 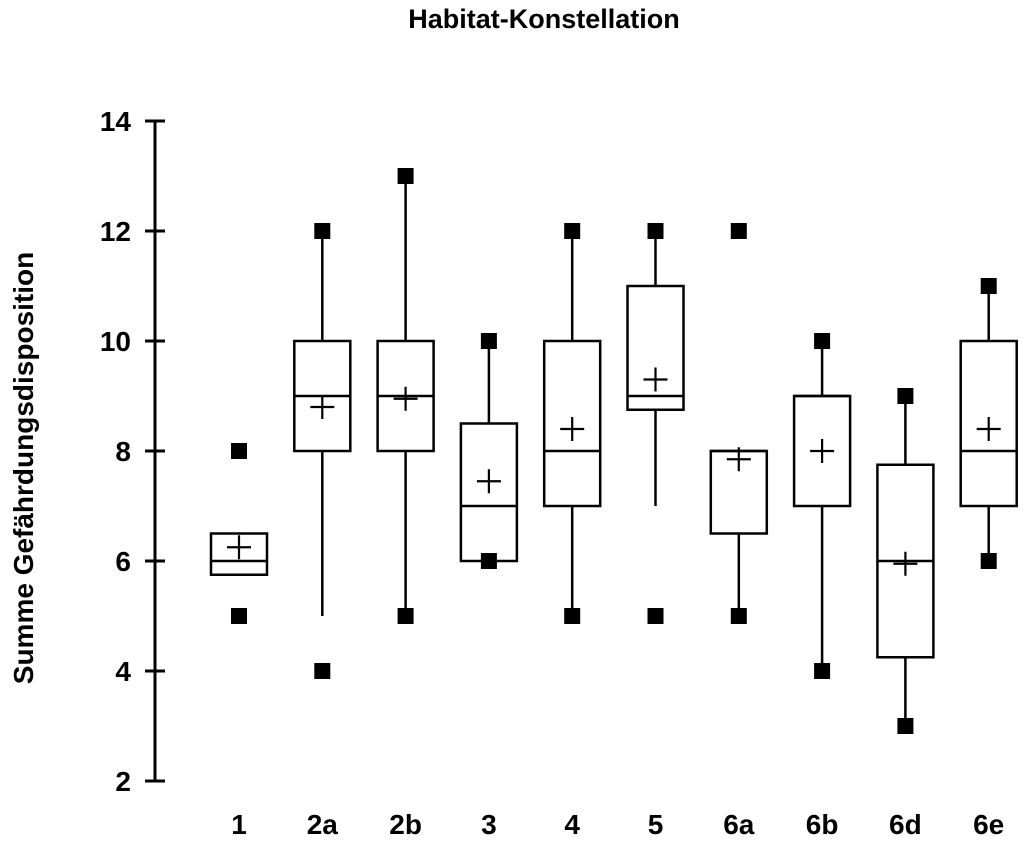 What do you see at coordinates (116, 121) in the screenshot?
I see `y-tick-label: 14` at bounding box center [116, 121].